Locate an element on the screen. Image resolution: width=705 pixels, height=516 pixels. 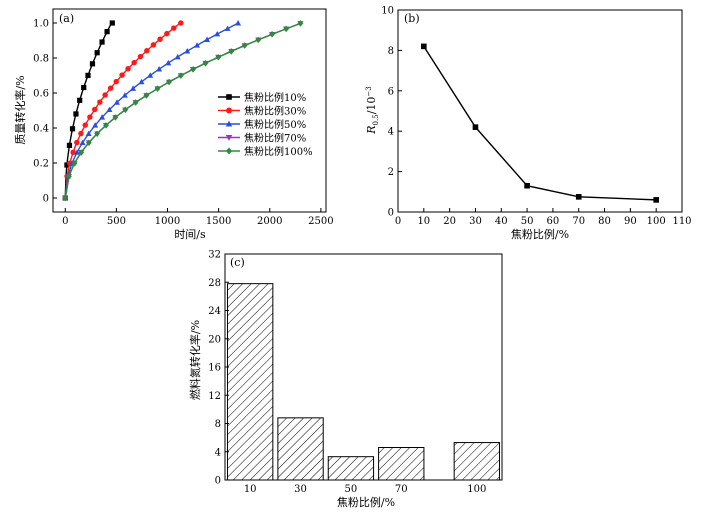
panel-a-xtick-label: 0 is located at coordinates (65, 221).